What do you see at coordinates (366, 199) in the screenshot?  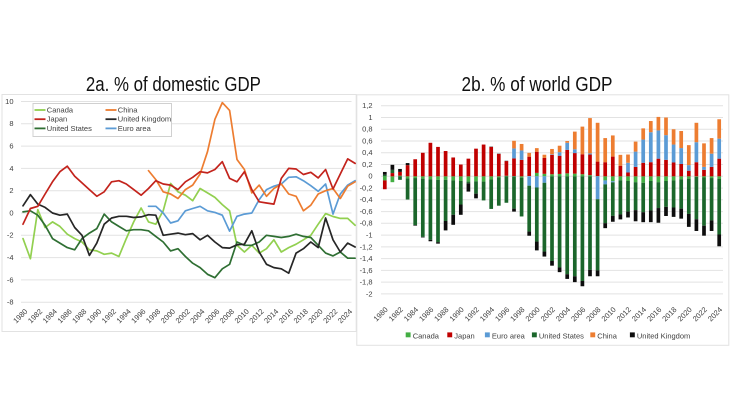 I see `svg-text: -0,4` at bounding box center [366, 199].